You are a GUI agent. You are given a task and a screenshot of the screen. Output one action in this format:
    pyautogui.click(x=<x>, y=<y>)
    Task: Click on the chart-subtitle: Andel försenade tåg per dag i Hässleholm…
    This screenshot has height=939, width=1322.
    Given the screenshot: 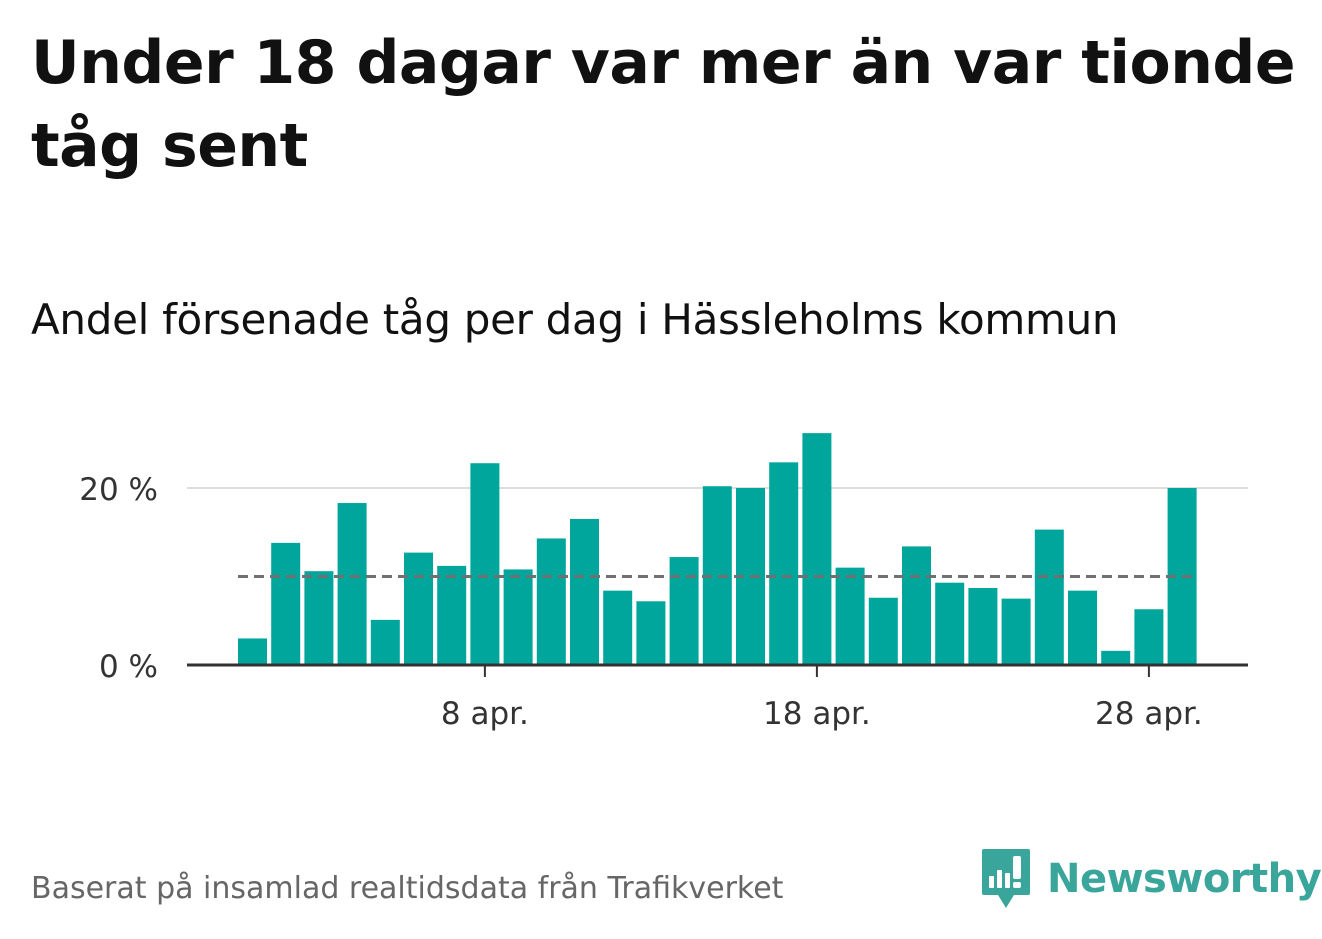 What is the action you would take?
    pyautogui.click(x=575, y=319)
    